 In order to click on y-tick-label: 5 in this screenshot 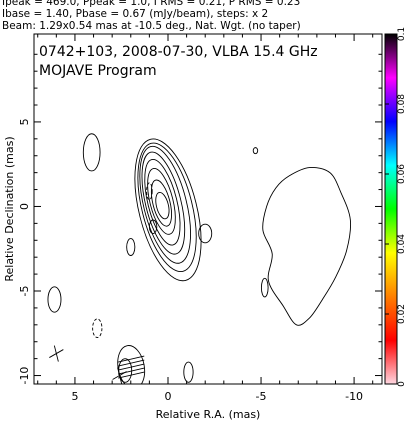, I will do `click(24, 121)`.